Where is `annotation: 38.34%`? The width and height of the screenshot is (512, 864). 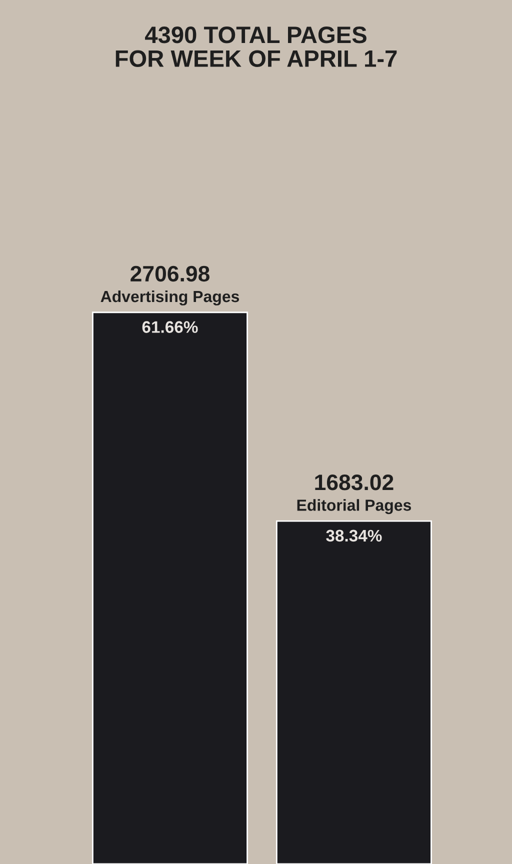 annotation: 38.34% is located at coordinates (354, 536).